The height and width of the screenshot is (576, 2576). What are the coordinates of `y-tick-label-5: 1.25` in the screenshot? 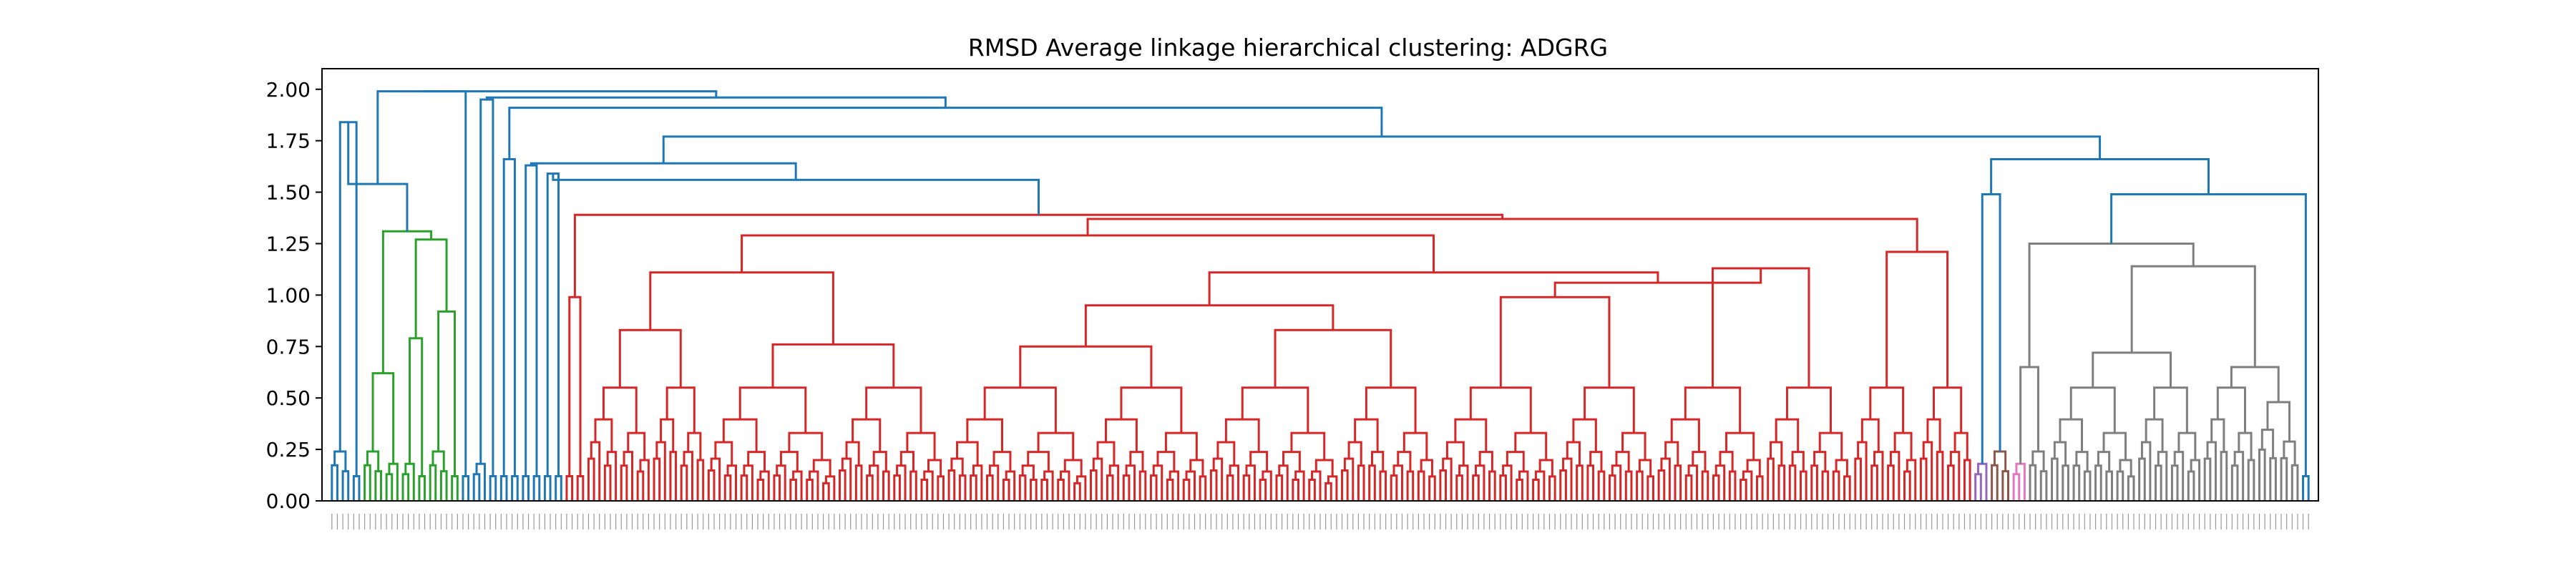 It's located at (288, 244).